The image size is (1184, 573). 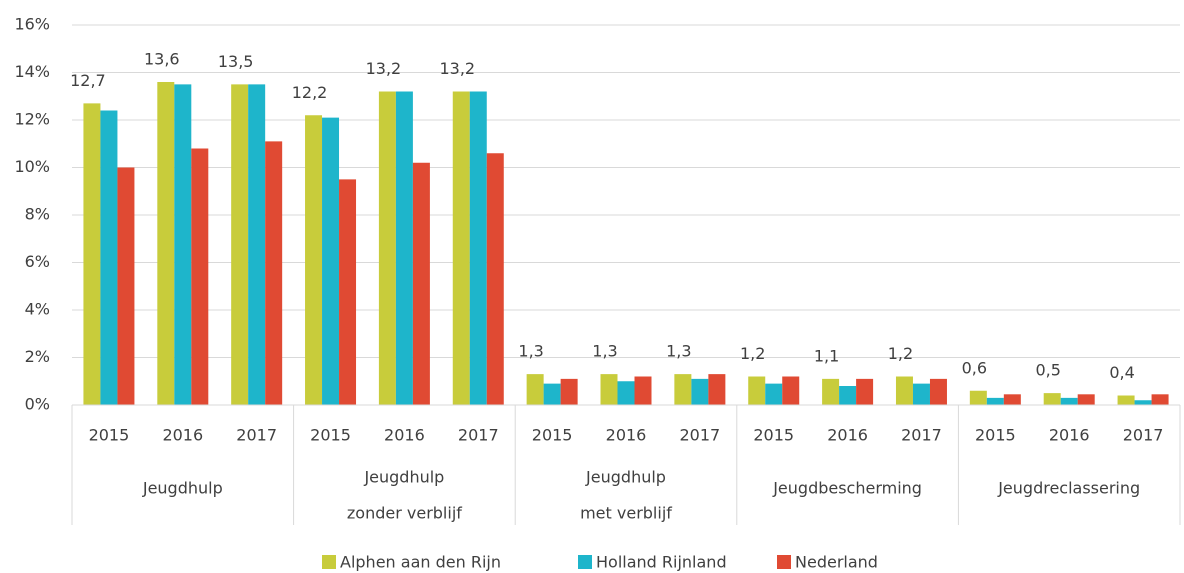 What do you see at coordinates (661, 562) in the screenshot?
I see `legend-label: Holland Rijnland` at bounding box center [661, 562].